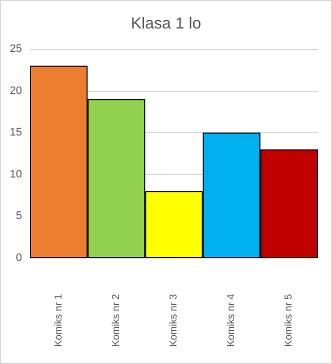 This screenshot has width=332, height=364. What do you see at coordinates (116, 320) in the screenshot?
I see `x-tick-label: Komiks nr 2` at bounding box center [116, 320].